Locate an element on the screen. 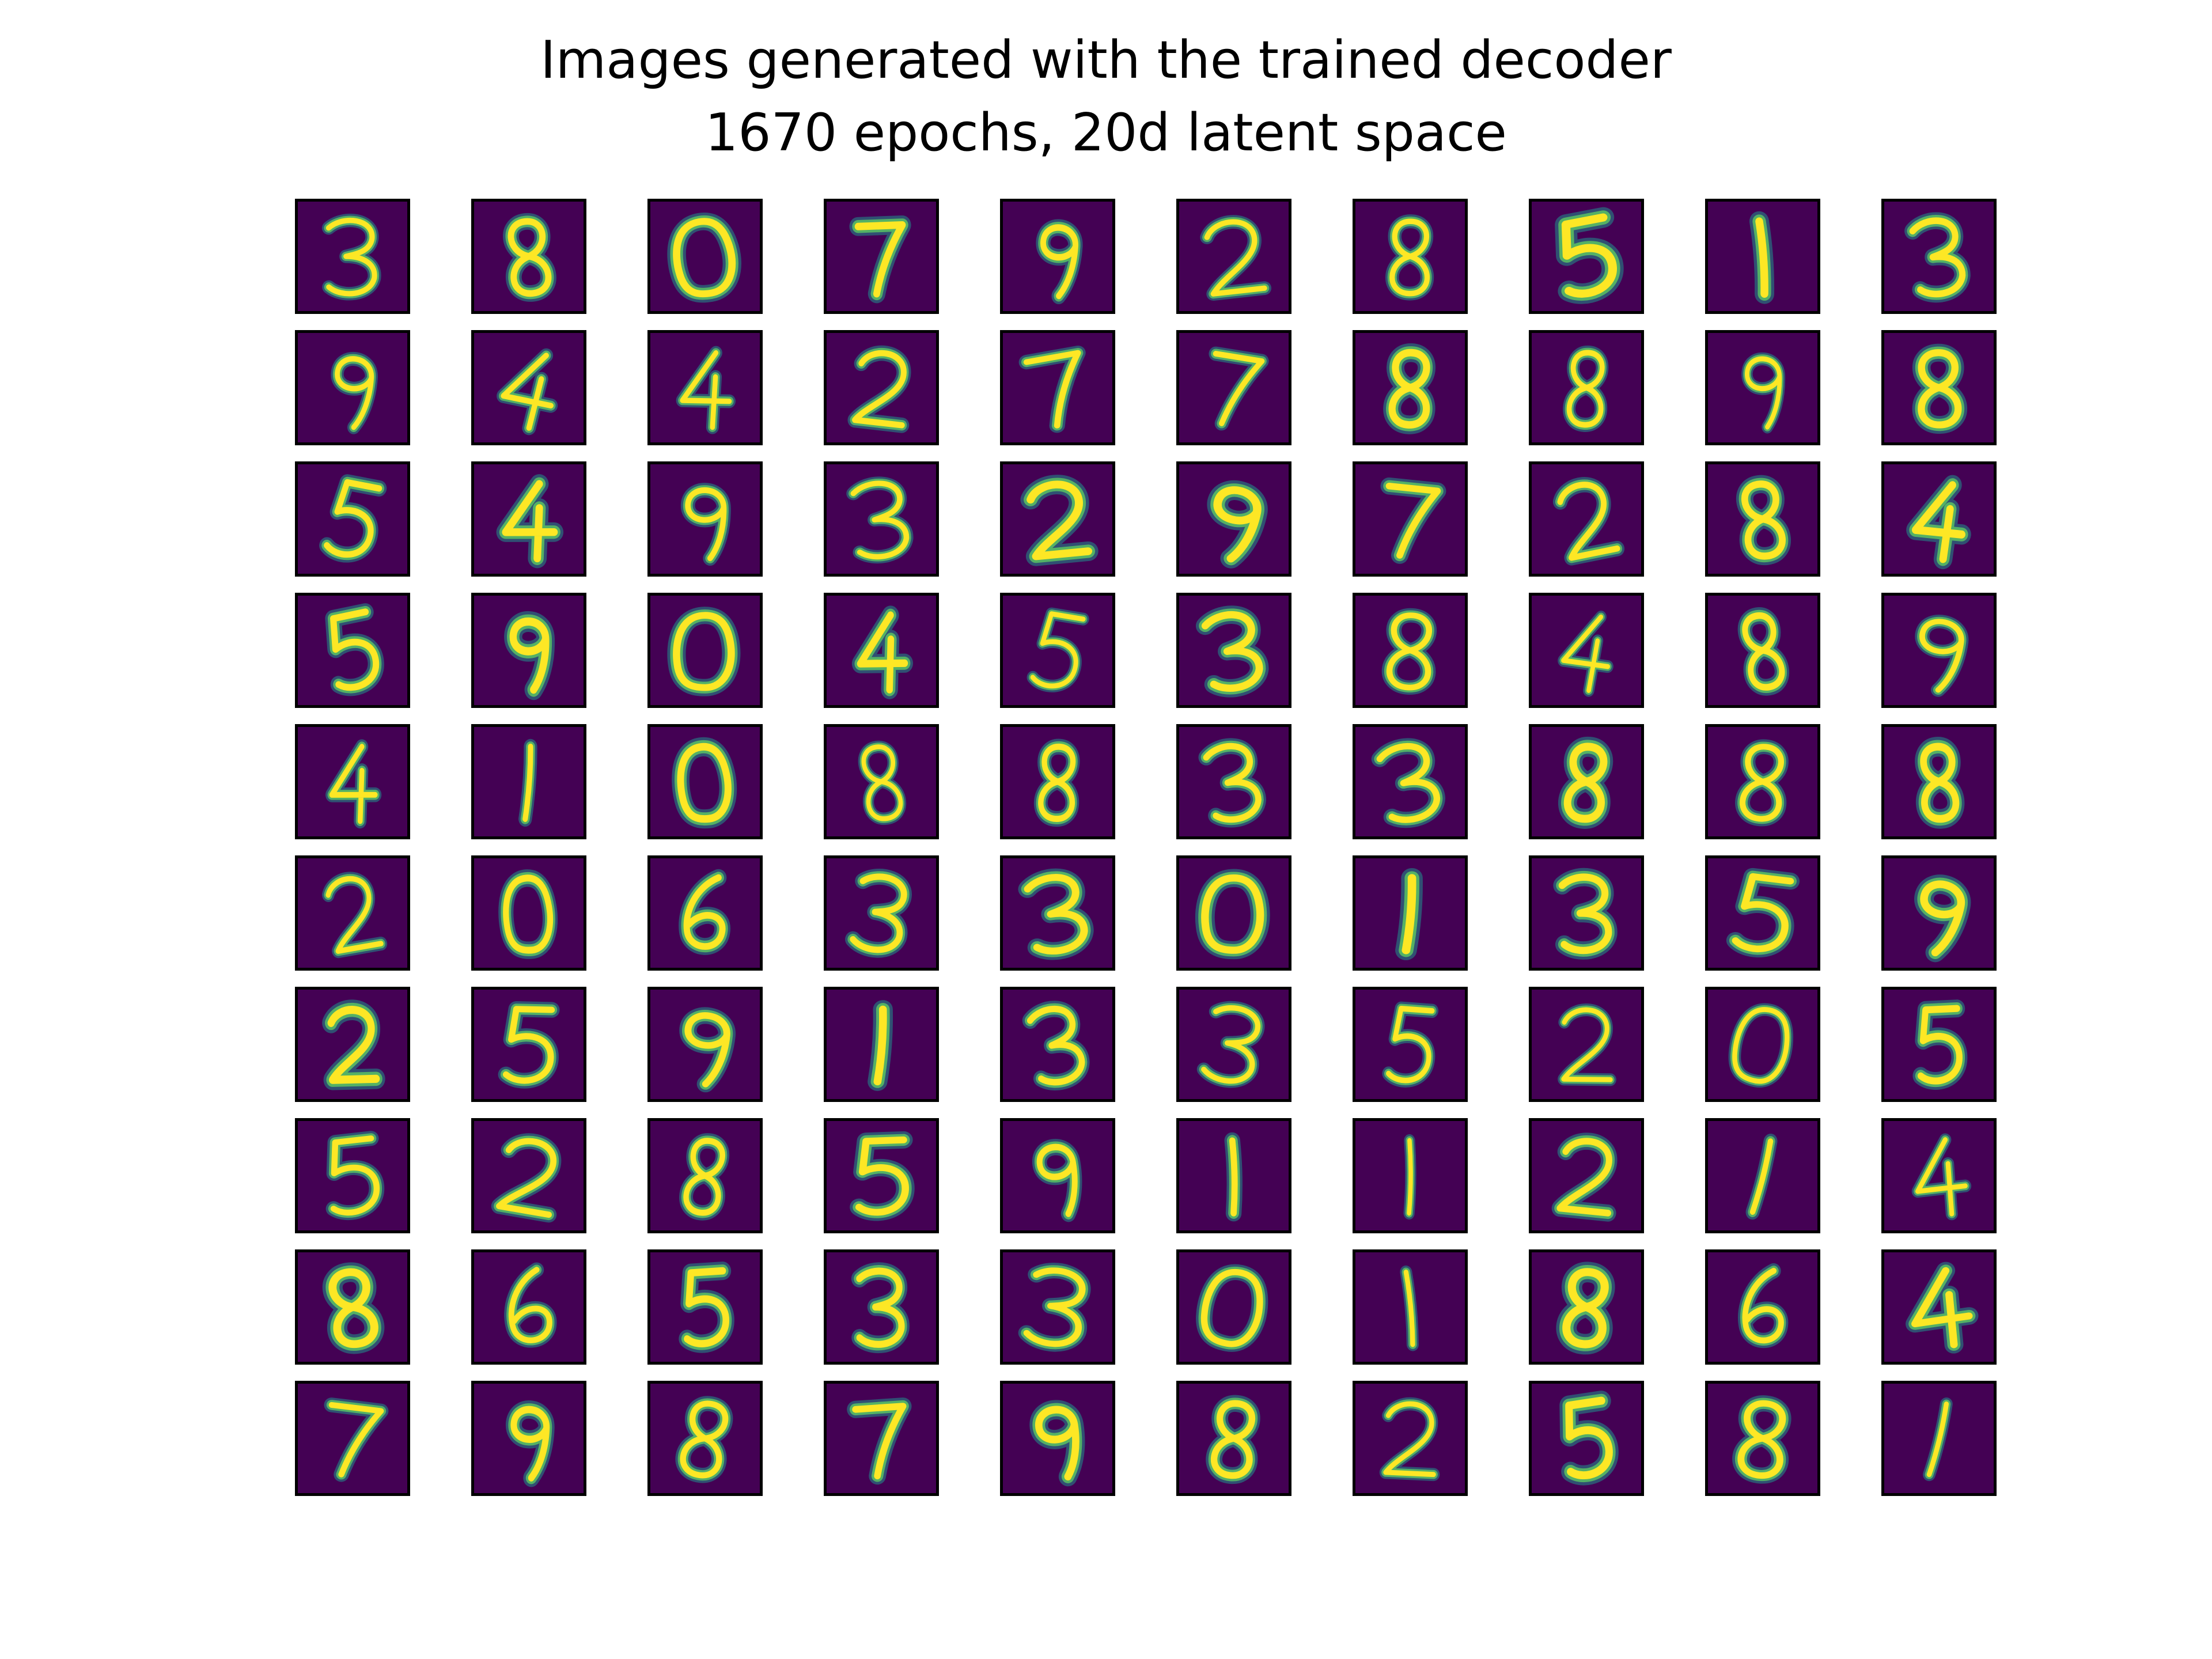 This screenshot has height=1659, width=2212. digit-image-r3c8 is located at coordinates (1586, 519).